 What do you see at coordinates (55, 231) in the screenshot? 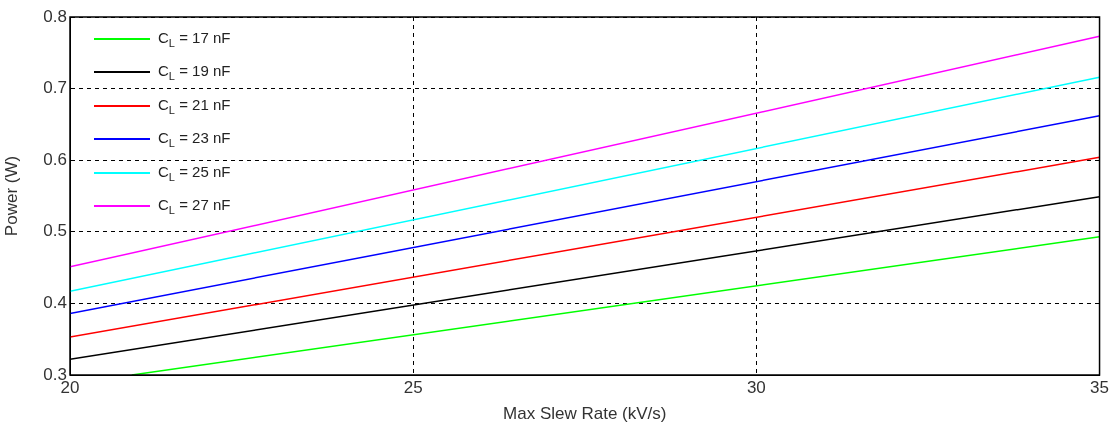
I see `y-tick-label: 0.5` at bounding box center [55, 231].